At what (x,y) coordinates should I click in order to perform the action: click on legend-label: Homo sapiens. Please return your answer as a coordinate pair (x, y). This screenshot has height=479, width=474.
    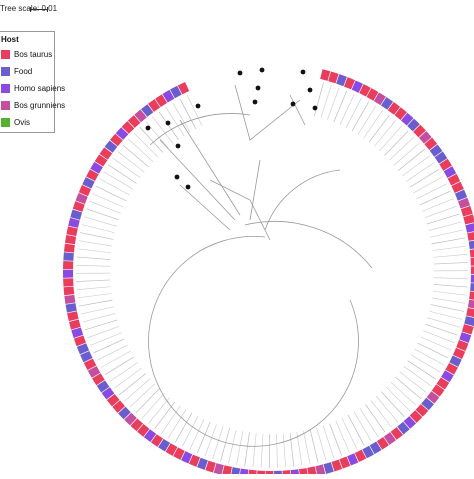
    Looking at the image, I should click on (39, 88).